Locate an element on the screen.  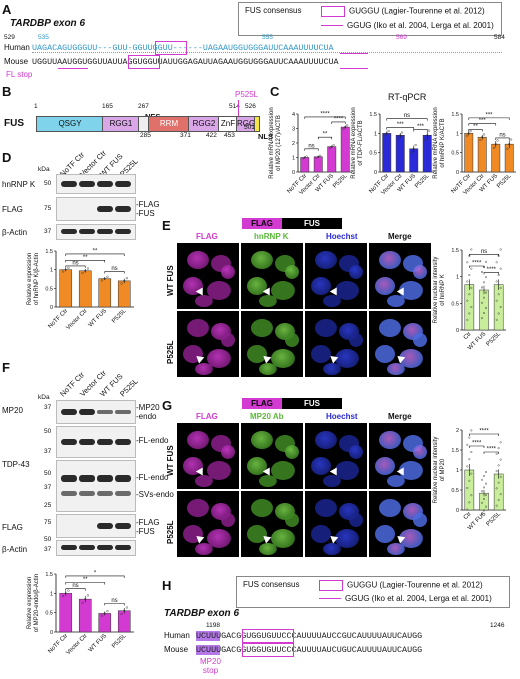
arrowhead-icon is located at coordinates (201, 358).